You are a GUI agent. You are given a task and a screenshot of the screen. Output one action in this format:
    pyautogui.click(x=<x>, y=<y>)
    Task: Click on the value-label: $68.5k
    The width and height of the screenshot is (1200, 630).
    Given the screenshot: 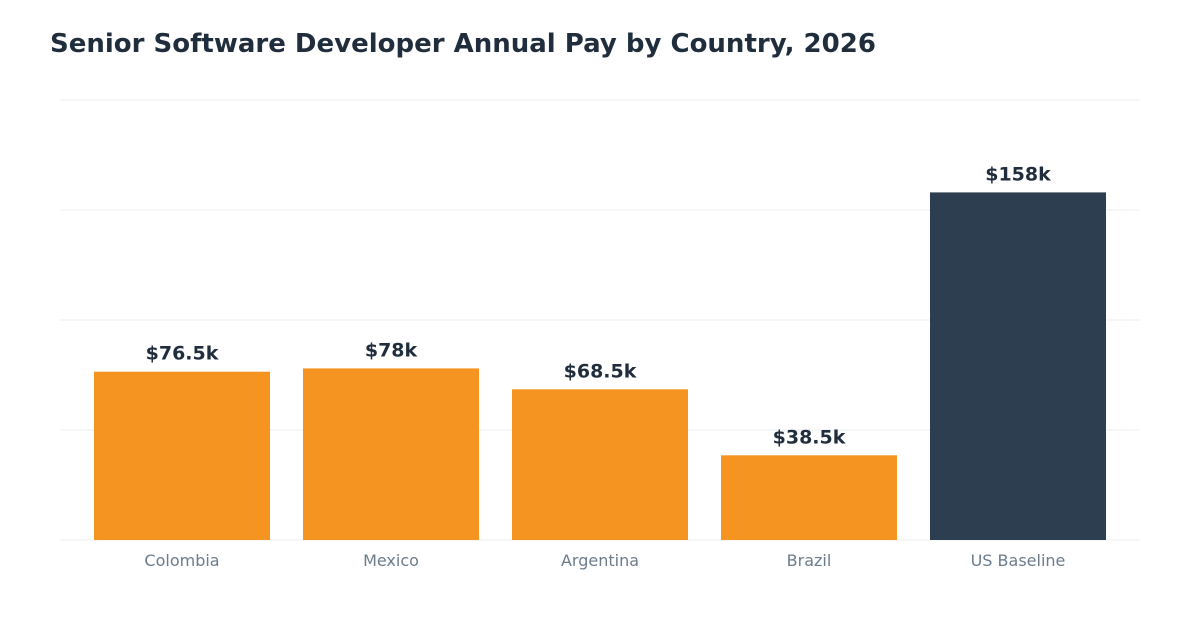 What is the action you would take?
    pyautogui.click(x=600, y=371)
    